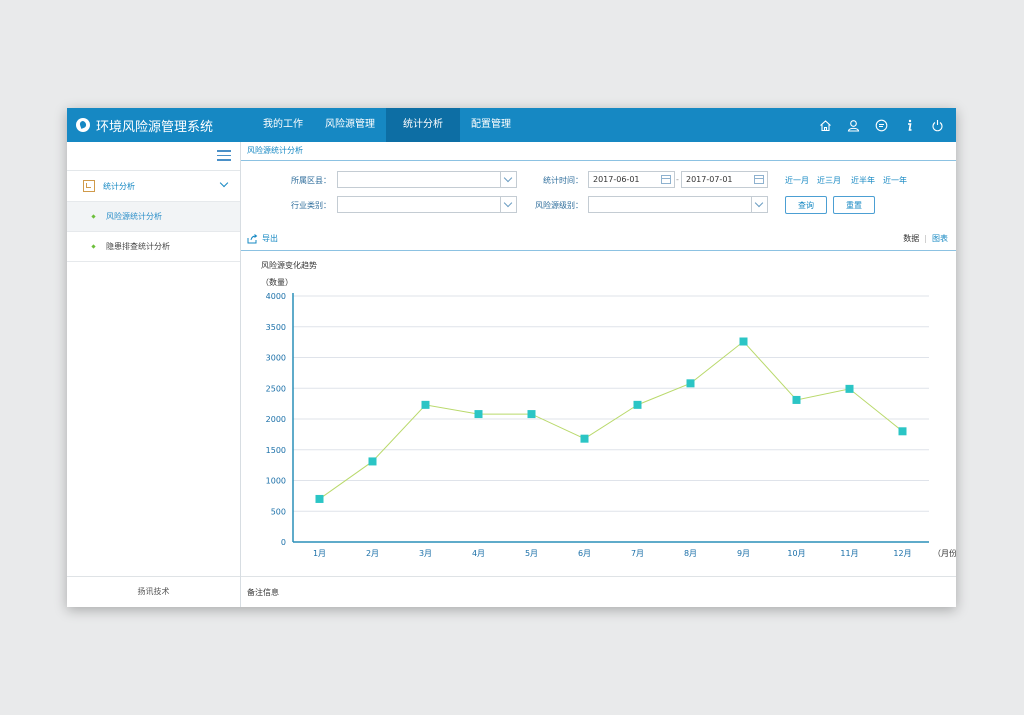 The width and height of the screenshot is (1024, 715). Describe the element at coordinates (598, 151) in the screenshot. I see `breadcrumb: 风险源统计分析` at that location.